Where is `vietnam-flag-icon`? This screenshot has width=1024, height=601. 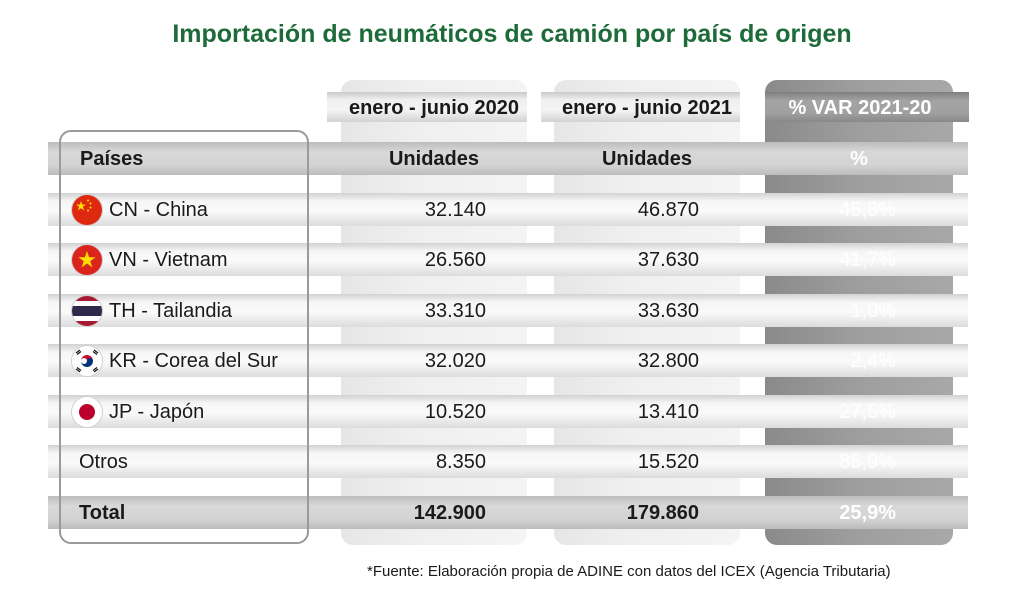
vietnam-flag-icon is located at coordinates (87, 260).